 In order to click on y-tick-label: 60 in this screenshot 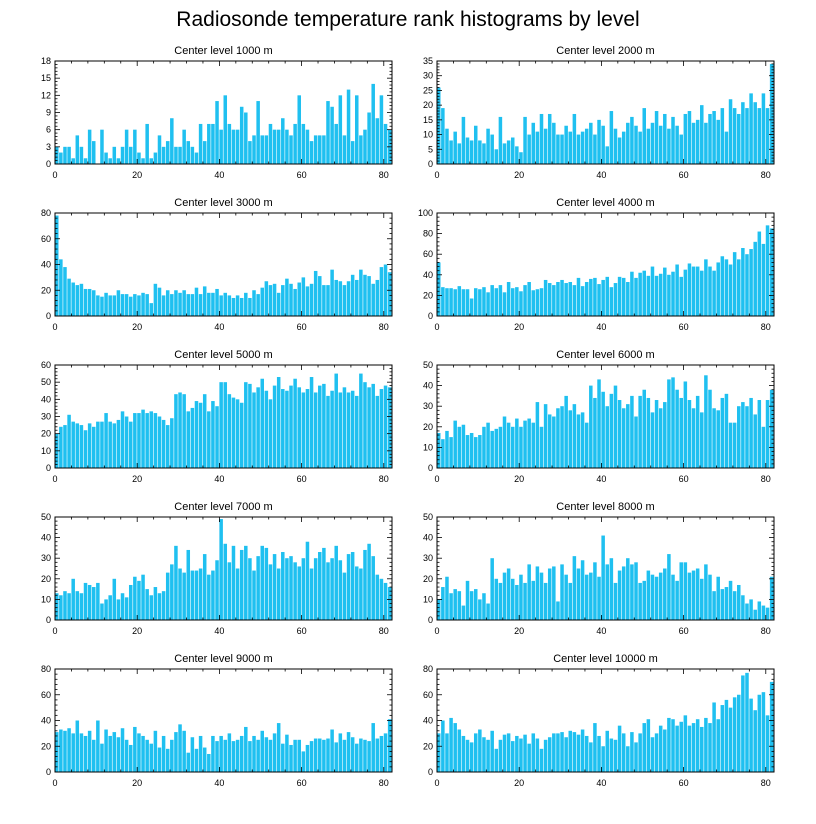, I will do `click(46, 365)`.